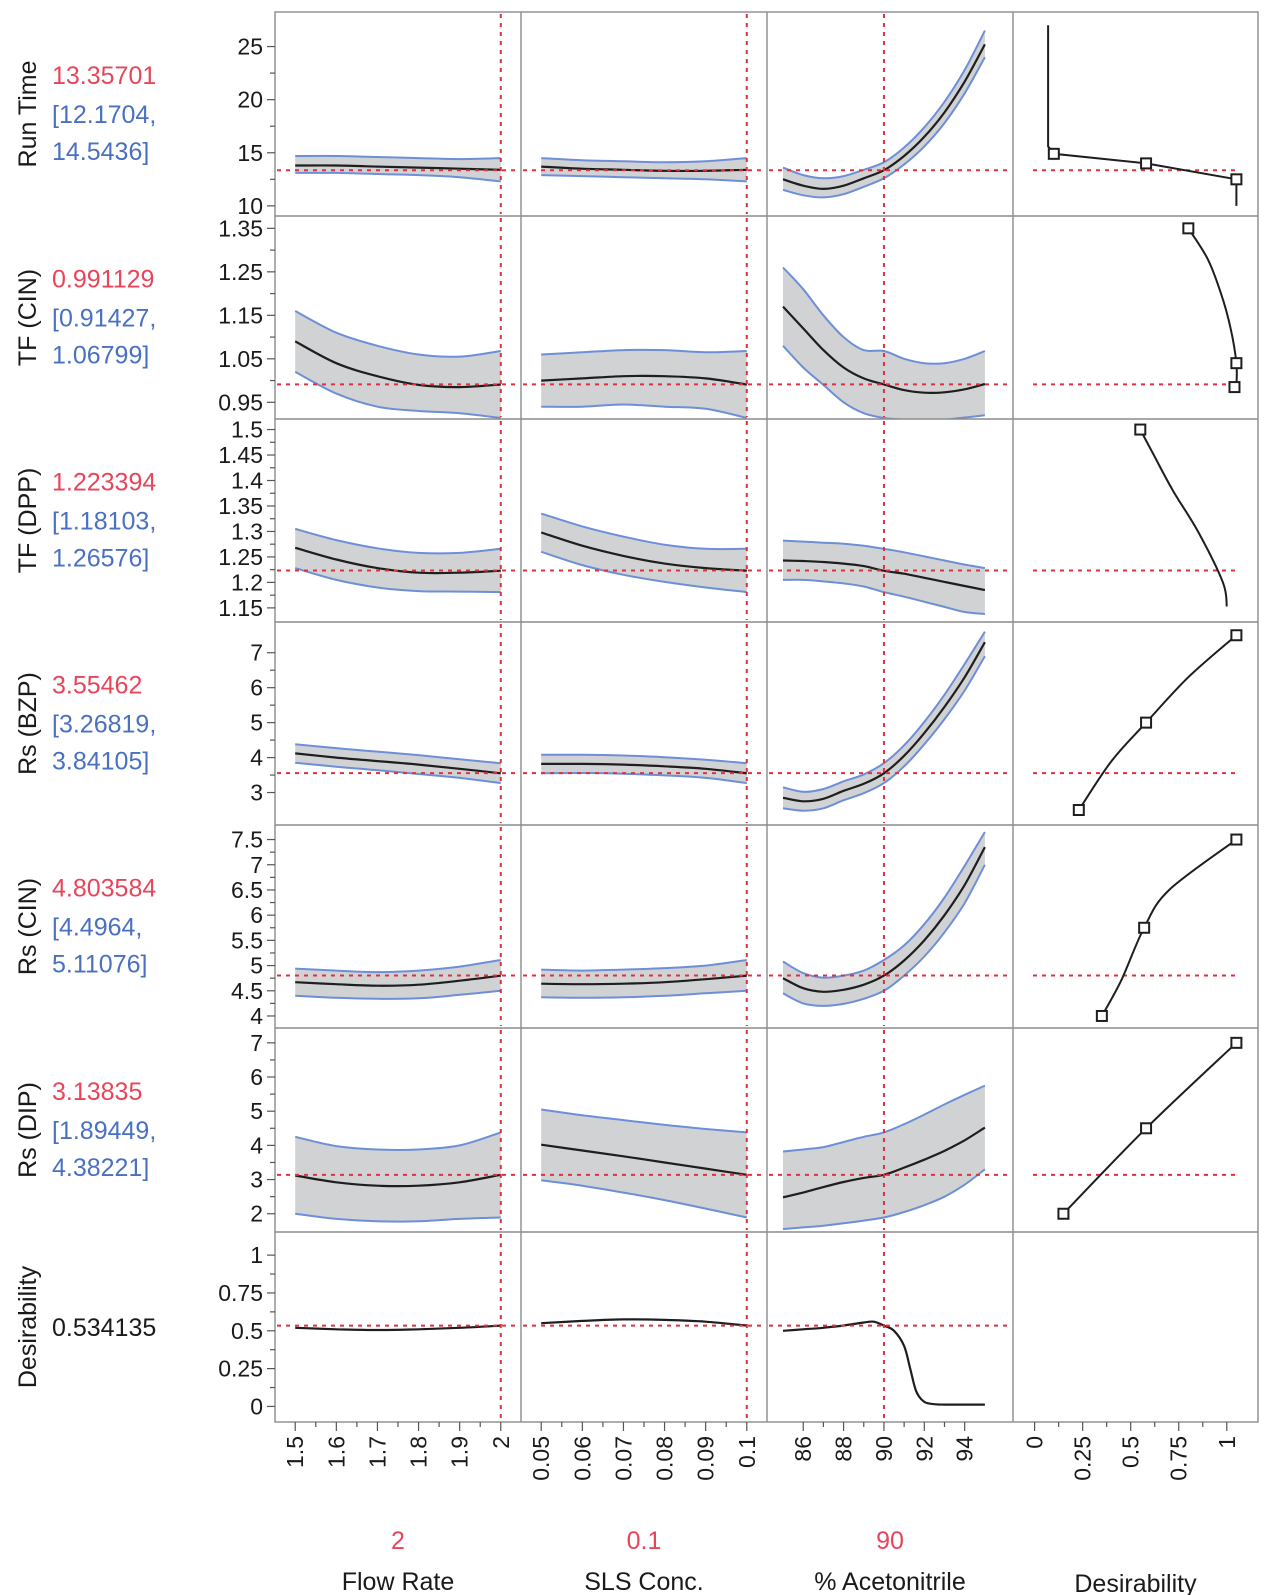 The image size is (1265, 1595). Describe the element at coordinates (28, 1130) in the screenshot. I see `response-name: Rs (DIP)` at that location.